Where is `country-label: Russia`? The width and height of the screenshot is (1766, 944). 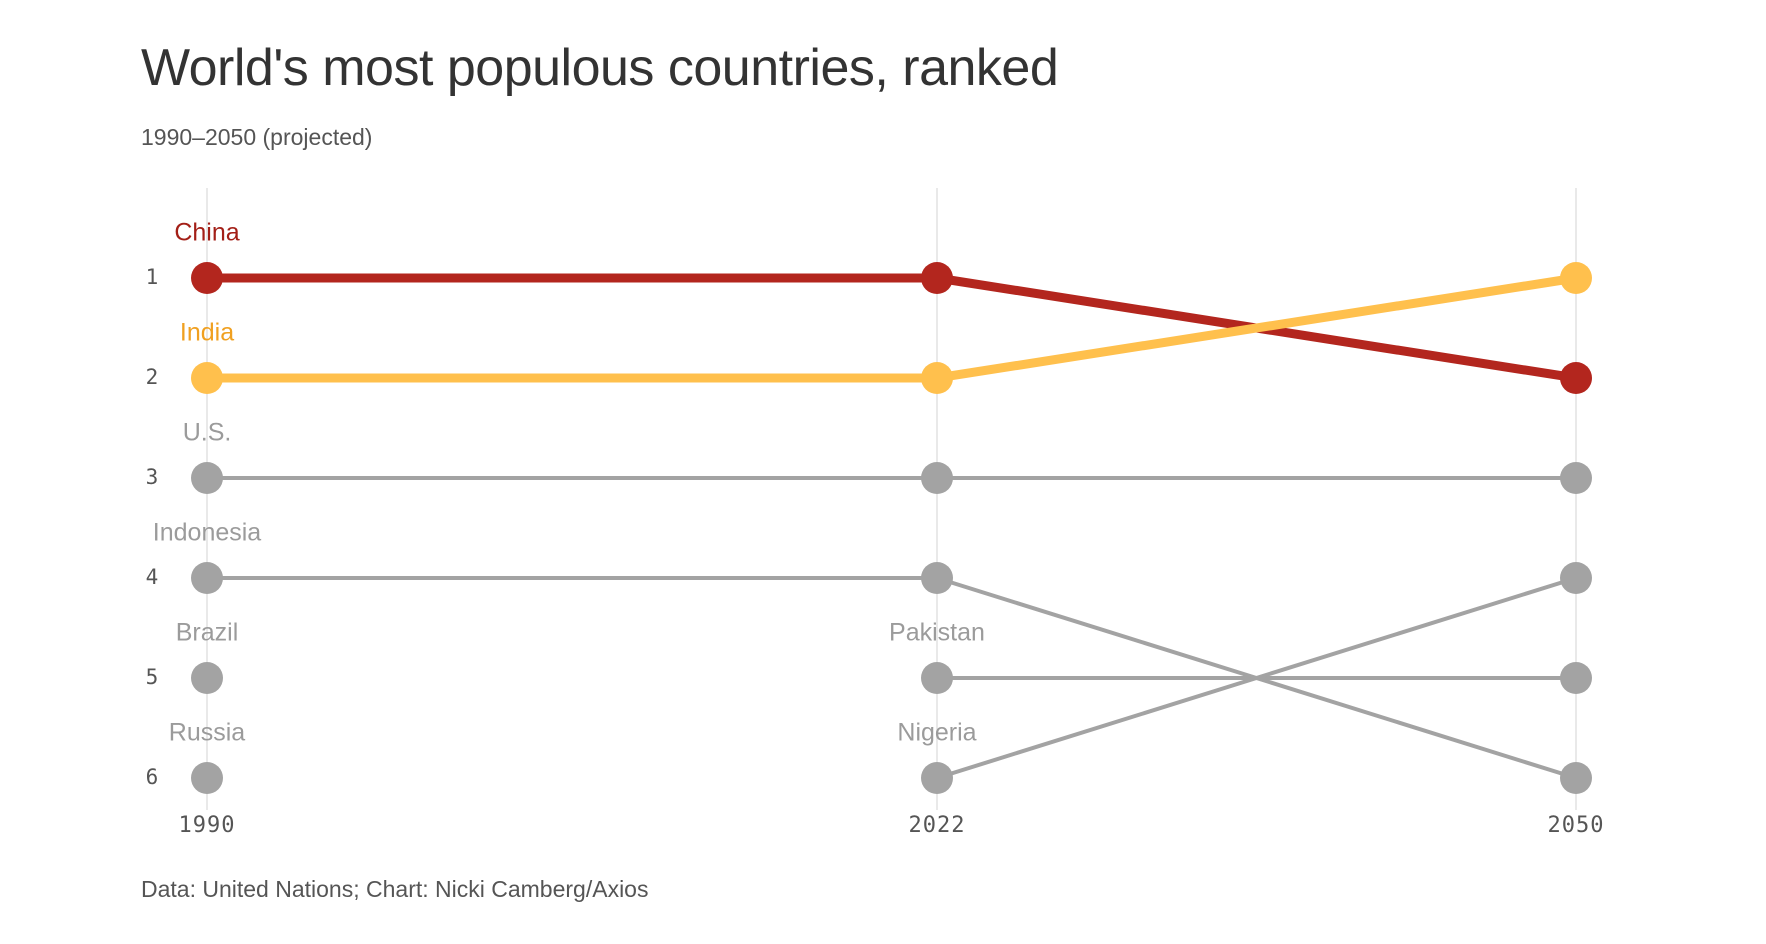 country-label: Russia is located at coordinates (207, 733).